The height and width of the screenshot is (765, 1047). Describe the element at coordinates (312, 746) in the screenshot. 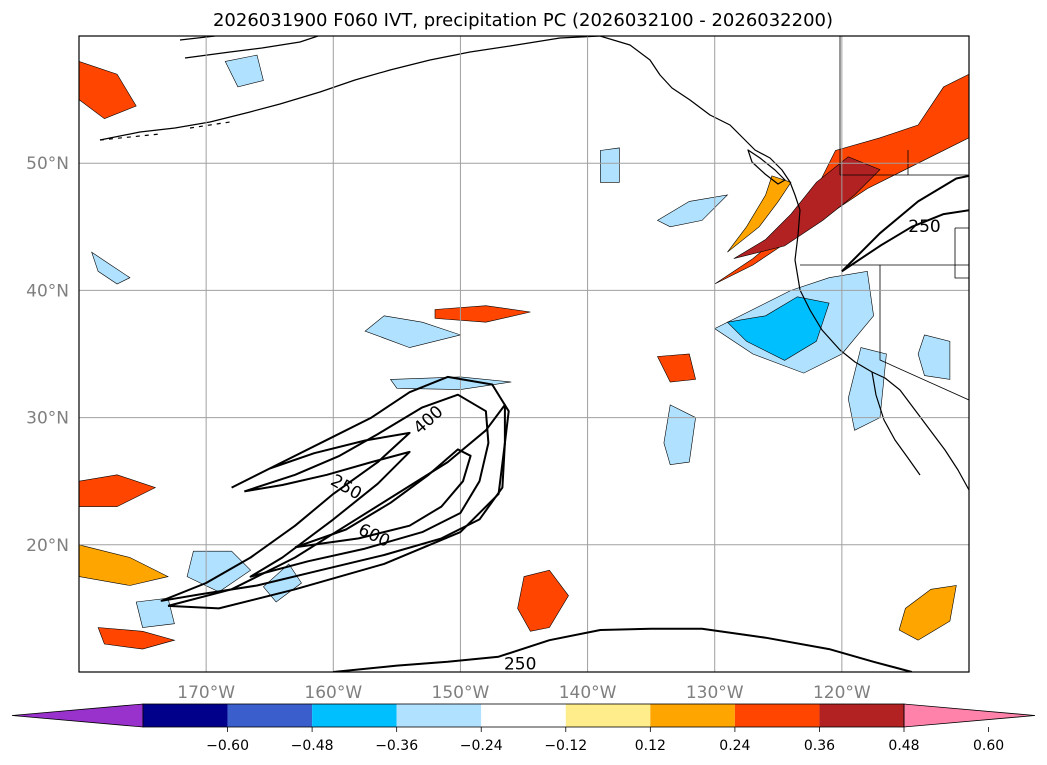

I see `colorbar-tick-label-1: −0.48` at that location.